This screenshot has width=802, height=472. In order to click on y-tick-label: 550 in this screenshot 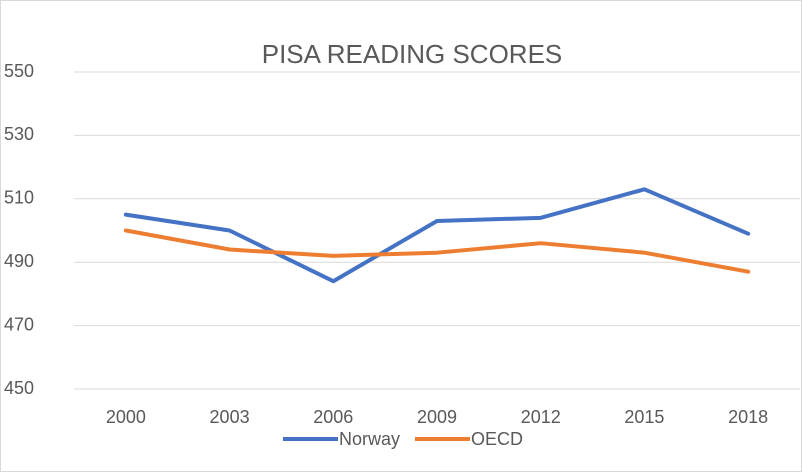, I will do `click(19, 71)`.